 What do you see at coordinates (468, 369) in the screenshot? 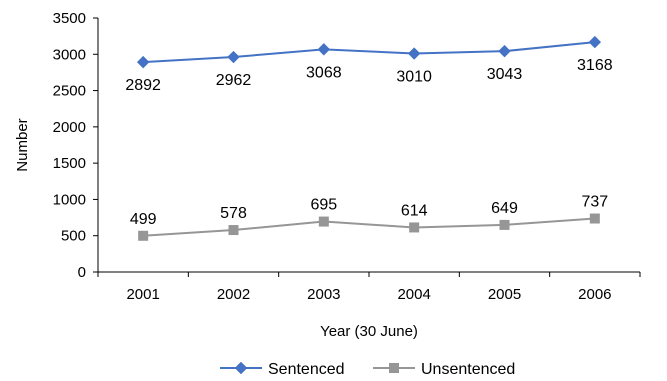
I see `legend-label: Unsentenced` at bounding box center [468, 369].